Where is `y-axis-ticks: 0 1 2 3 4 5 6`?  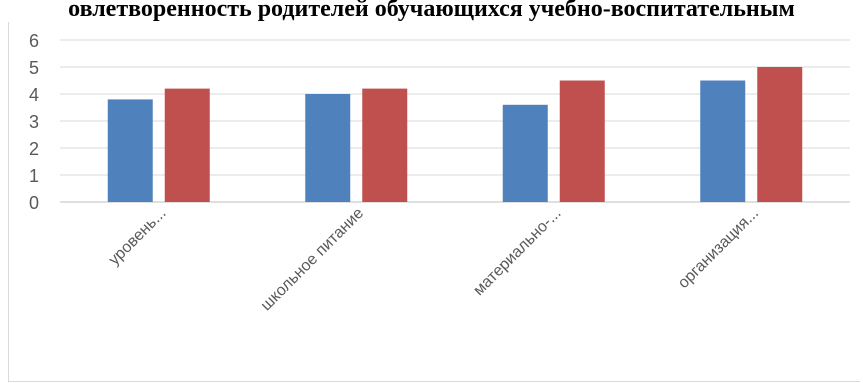 y-axis-ticks: 0 1 2 3 4 5 6 is located at coordinates (34, 122).